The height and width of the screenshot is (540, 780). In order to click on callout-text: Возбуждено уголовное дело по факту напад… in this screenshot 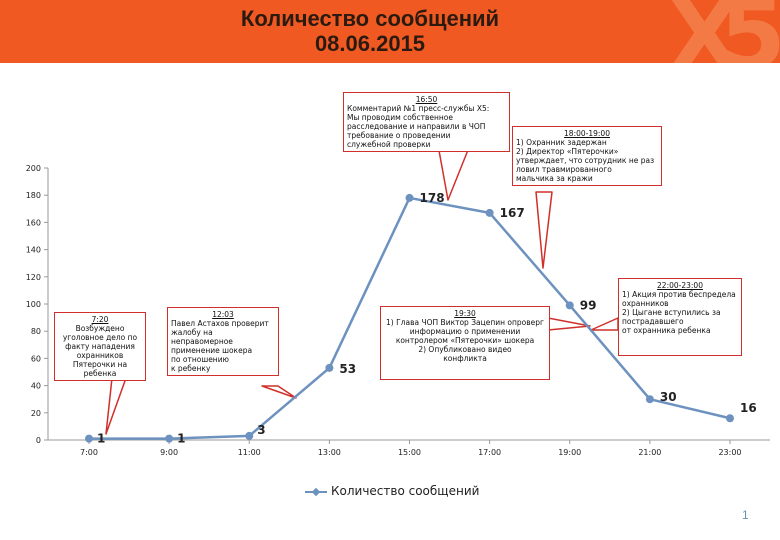, I will do `click(100, 351)`.